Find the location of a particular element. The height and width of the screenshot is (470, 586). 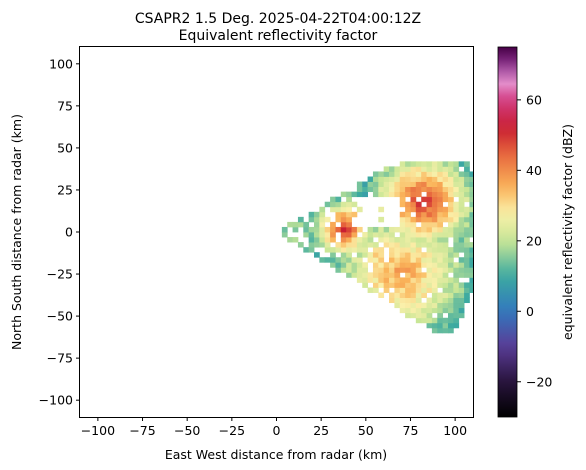

colorbar is located at coordinates (507, 232).